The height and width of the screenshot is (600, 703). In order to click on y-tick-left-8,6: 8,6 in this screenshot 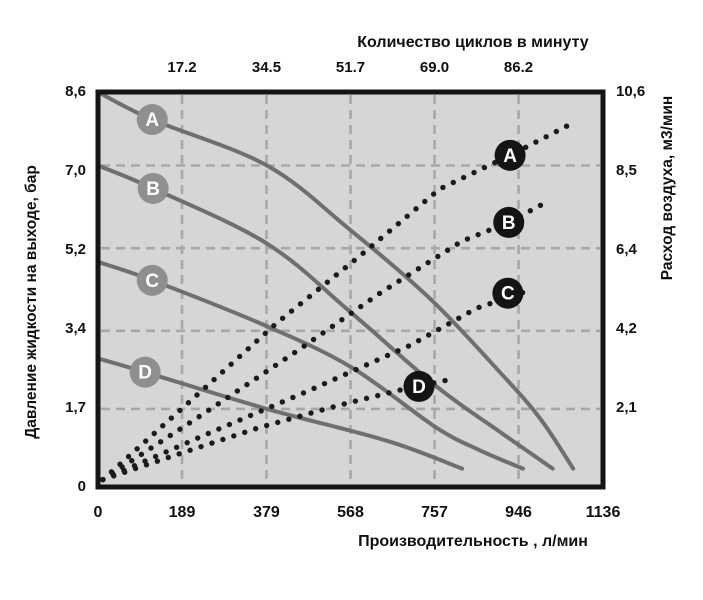, I will do `click(75, 91)`.